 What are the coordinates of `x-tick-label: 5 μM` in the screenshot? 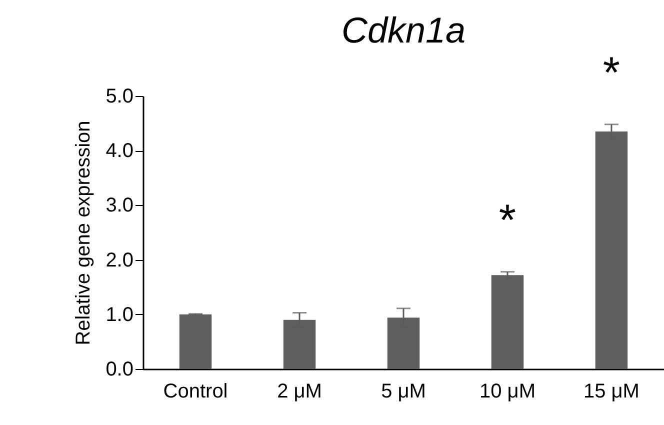 It's located at (403, 391).